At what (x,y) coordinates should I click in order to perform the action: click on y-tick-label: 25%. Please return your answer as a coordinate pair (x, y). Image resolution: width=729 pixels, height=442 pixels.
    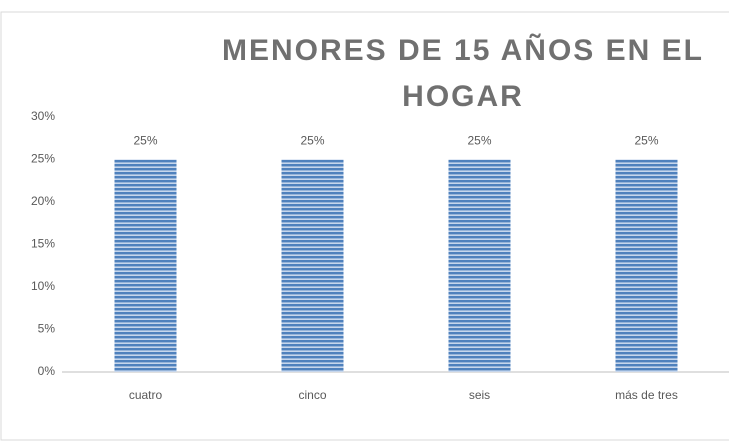
    Looking at the image, I should click on (43, 159).